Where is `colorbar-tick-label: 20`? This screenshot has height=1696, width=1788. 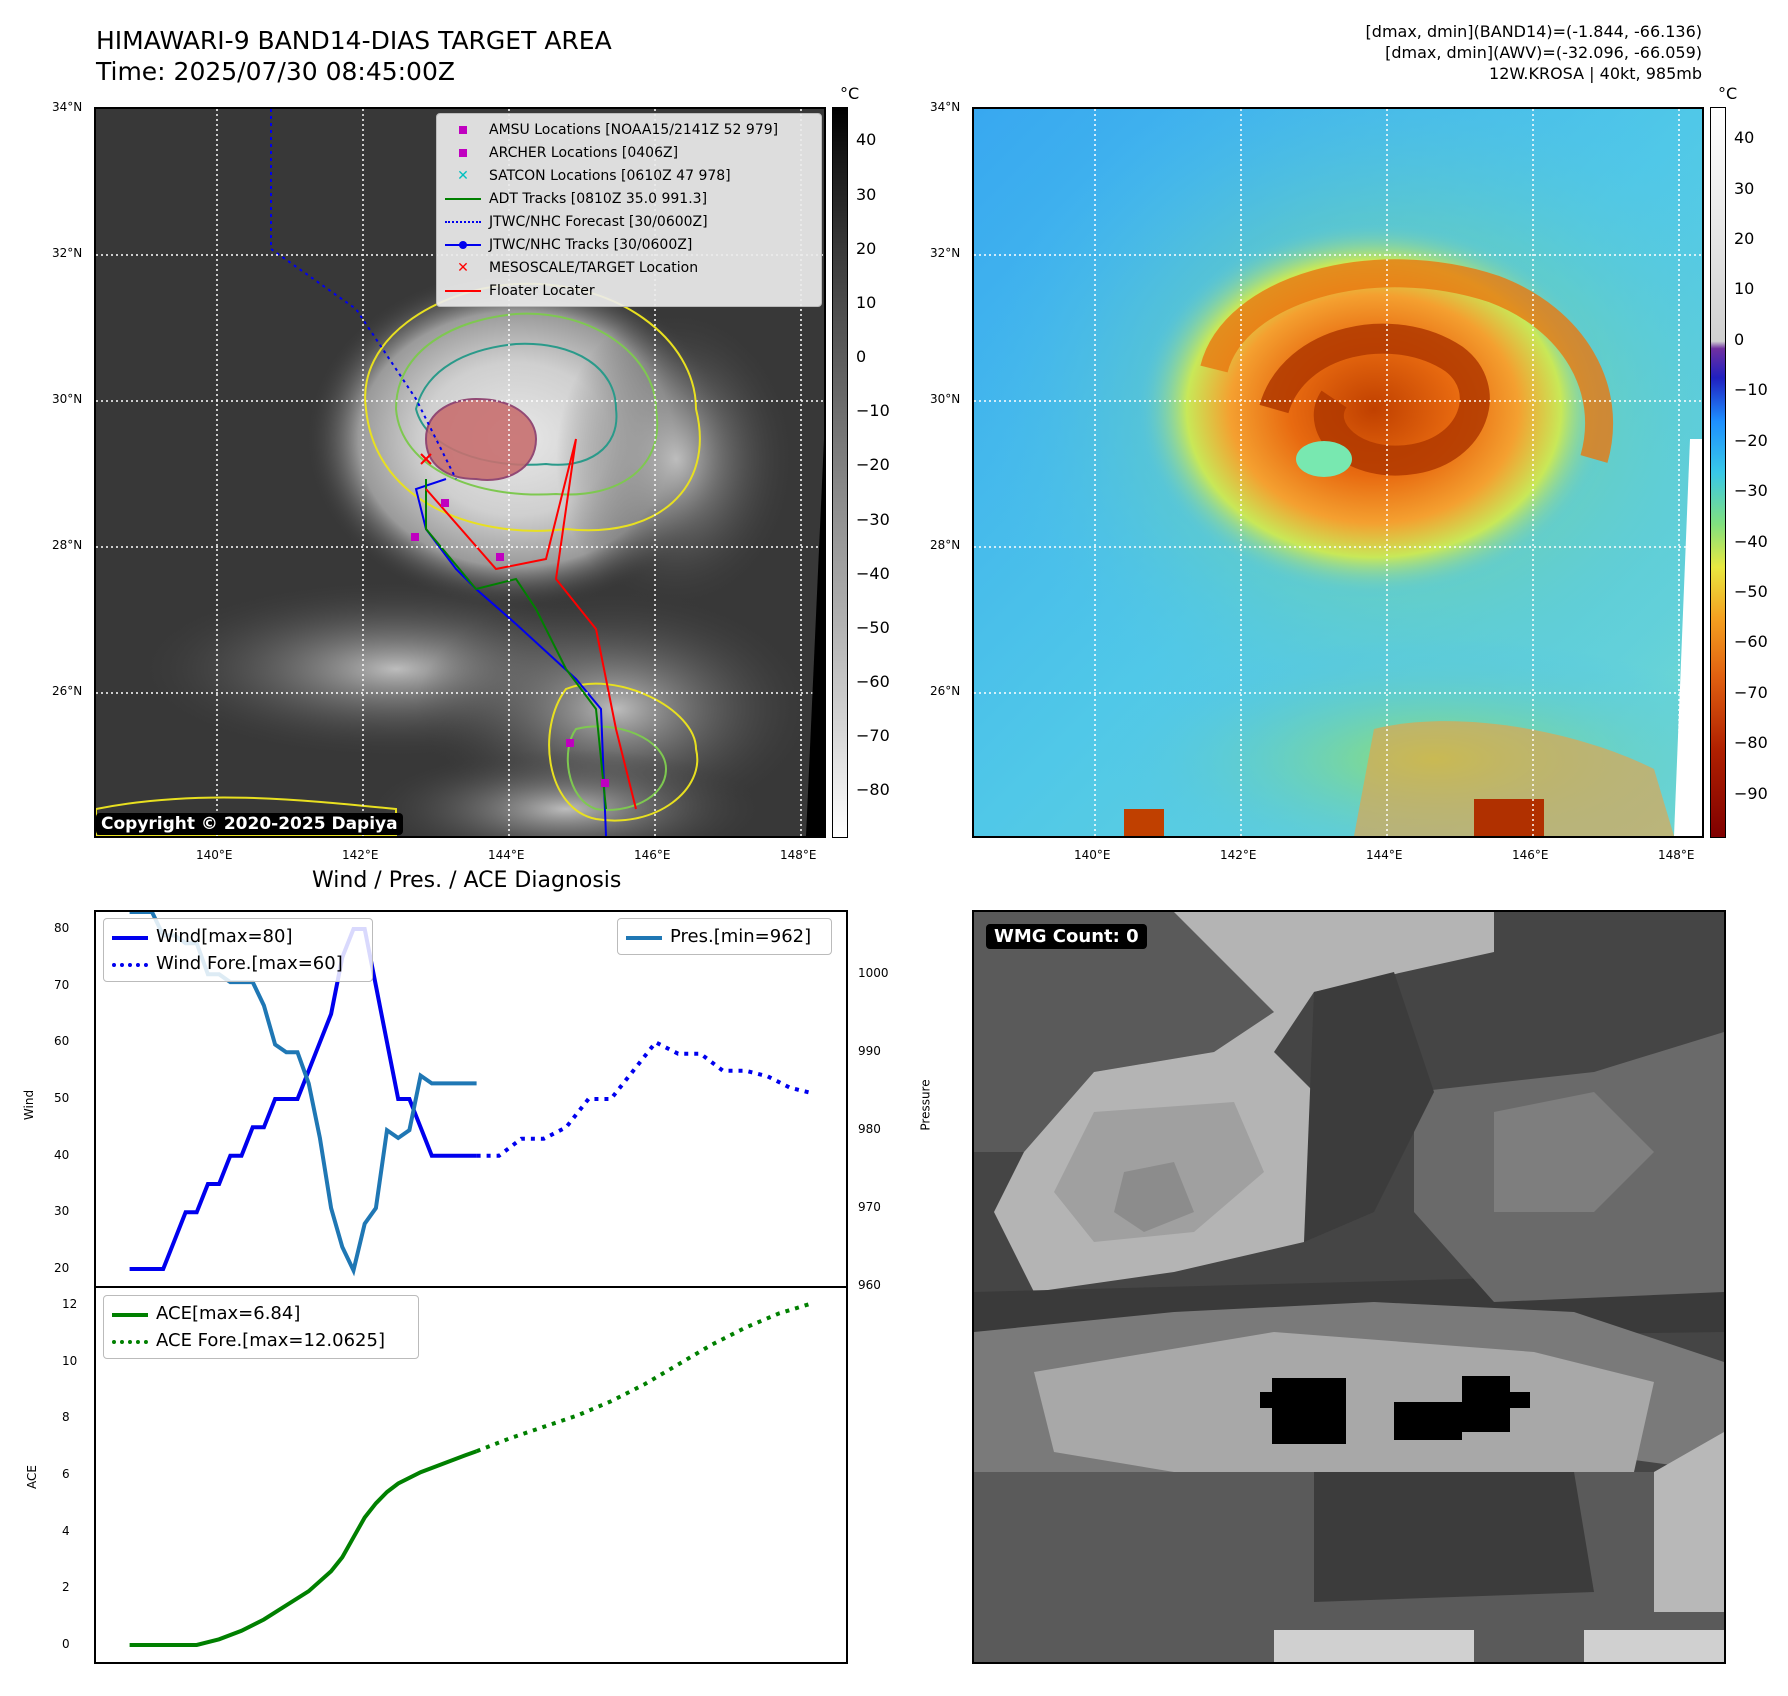 colorbar-tick-label: 20 is located at coordinates (1744, 239).